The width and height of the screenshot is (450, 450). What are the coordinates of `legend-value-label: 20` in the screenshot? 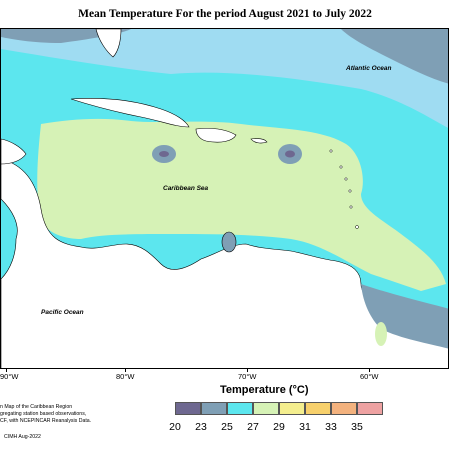 It's located at (175, 427).